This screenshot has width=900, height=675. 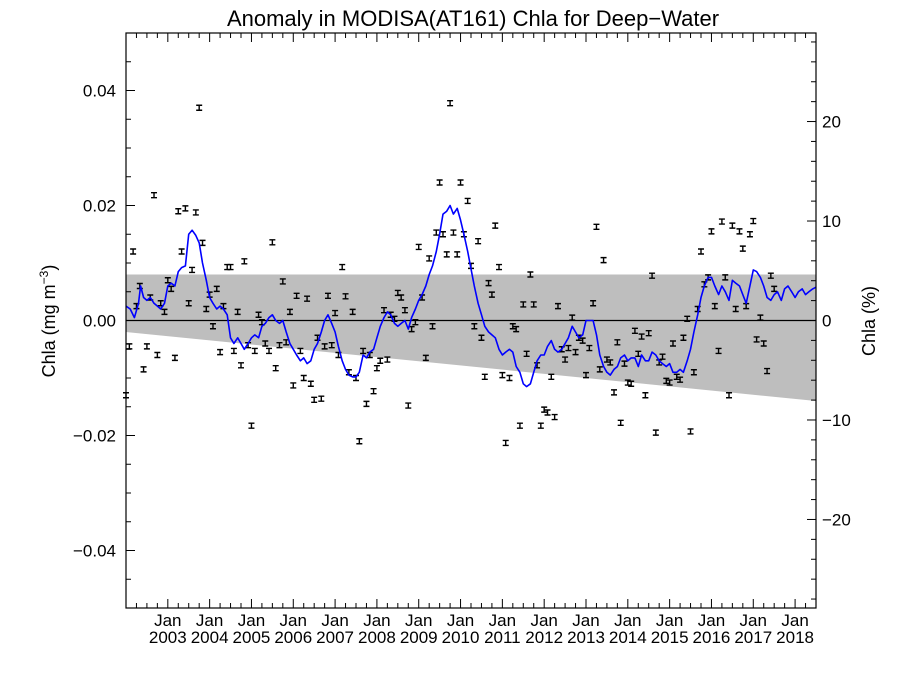 I want to click on y-tick-label: −0.02, so click(x=94, y=436).